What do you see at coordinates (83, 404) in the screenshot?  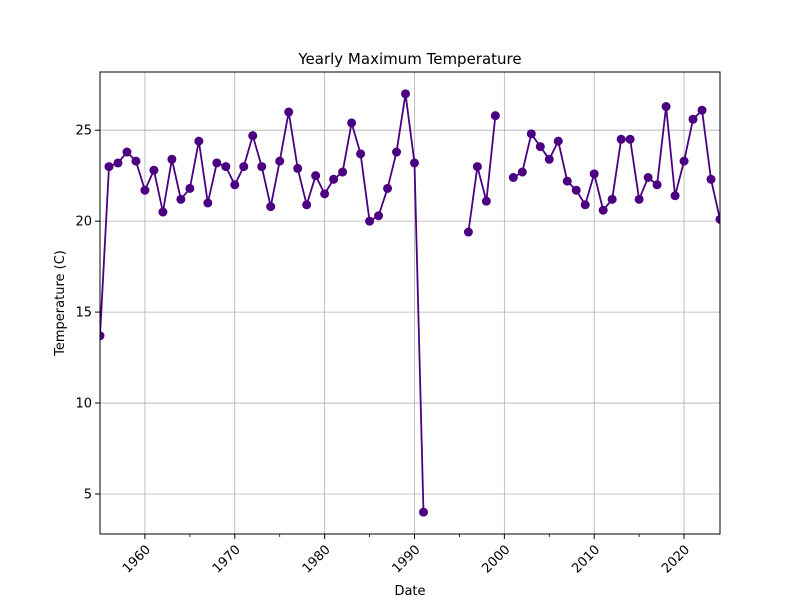 I see `y-tick-label: 10` at bounding box center [83, 404].